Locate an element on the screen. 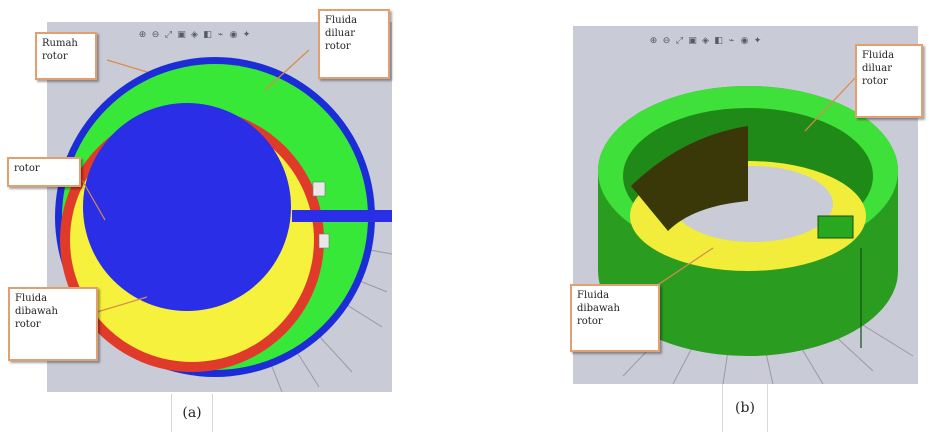  leader-lines is located at coordinates (195, 181).